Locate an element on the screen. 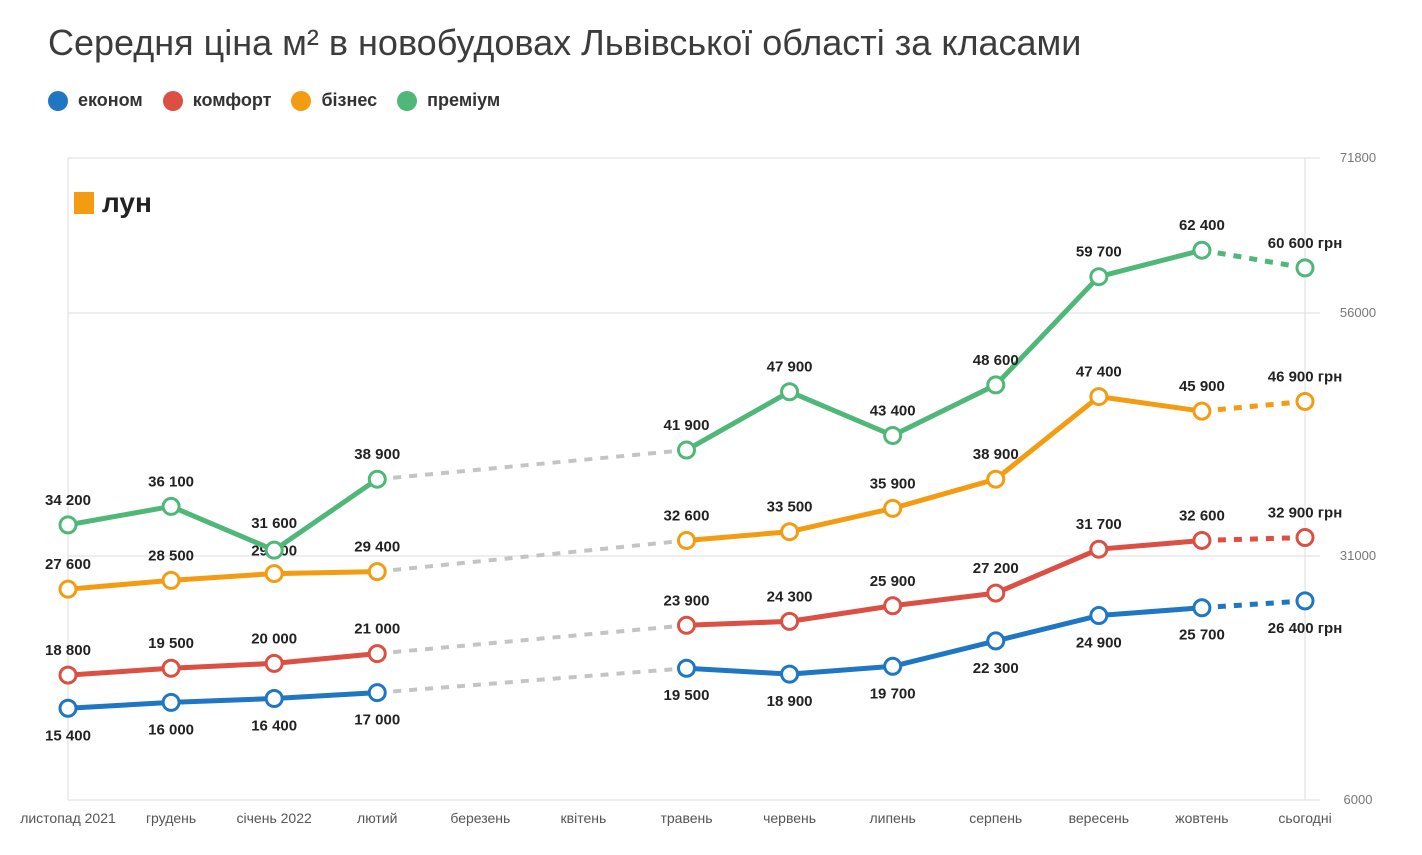 The height and width of the screenshot is (855, 1422). legend-item-econom: економ is located at coordinates (95, 100).